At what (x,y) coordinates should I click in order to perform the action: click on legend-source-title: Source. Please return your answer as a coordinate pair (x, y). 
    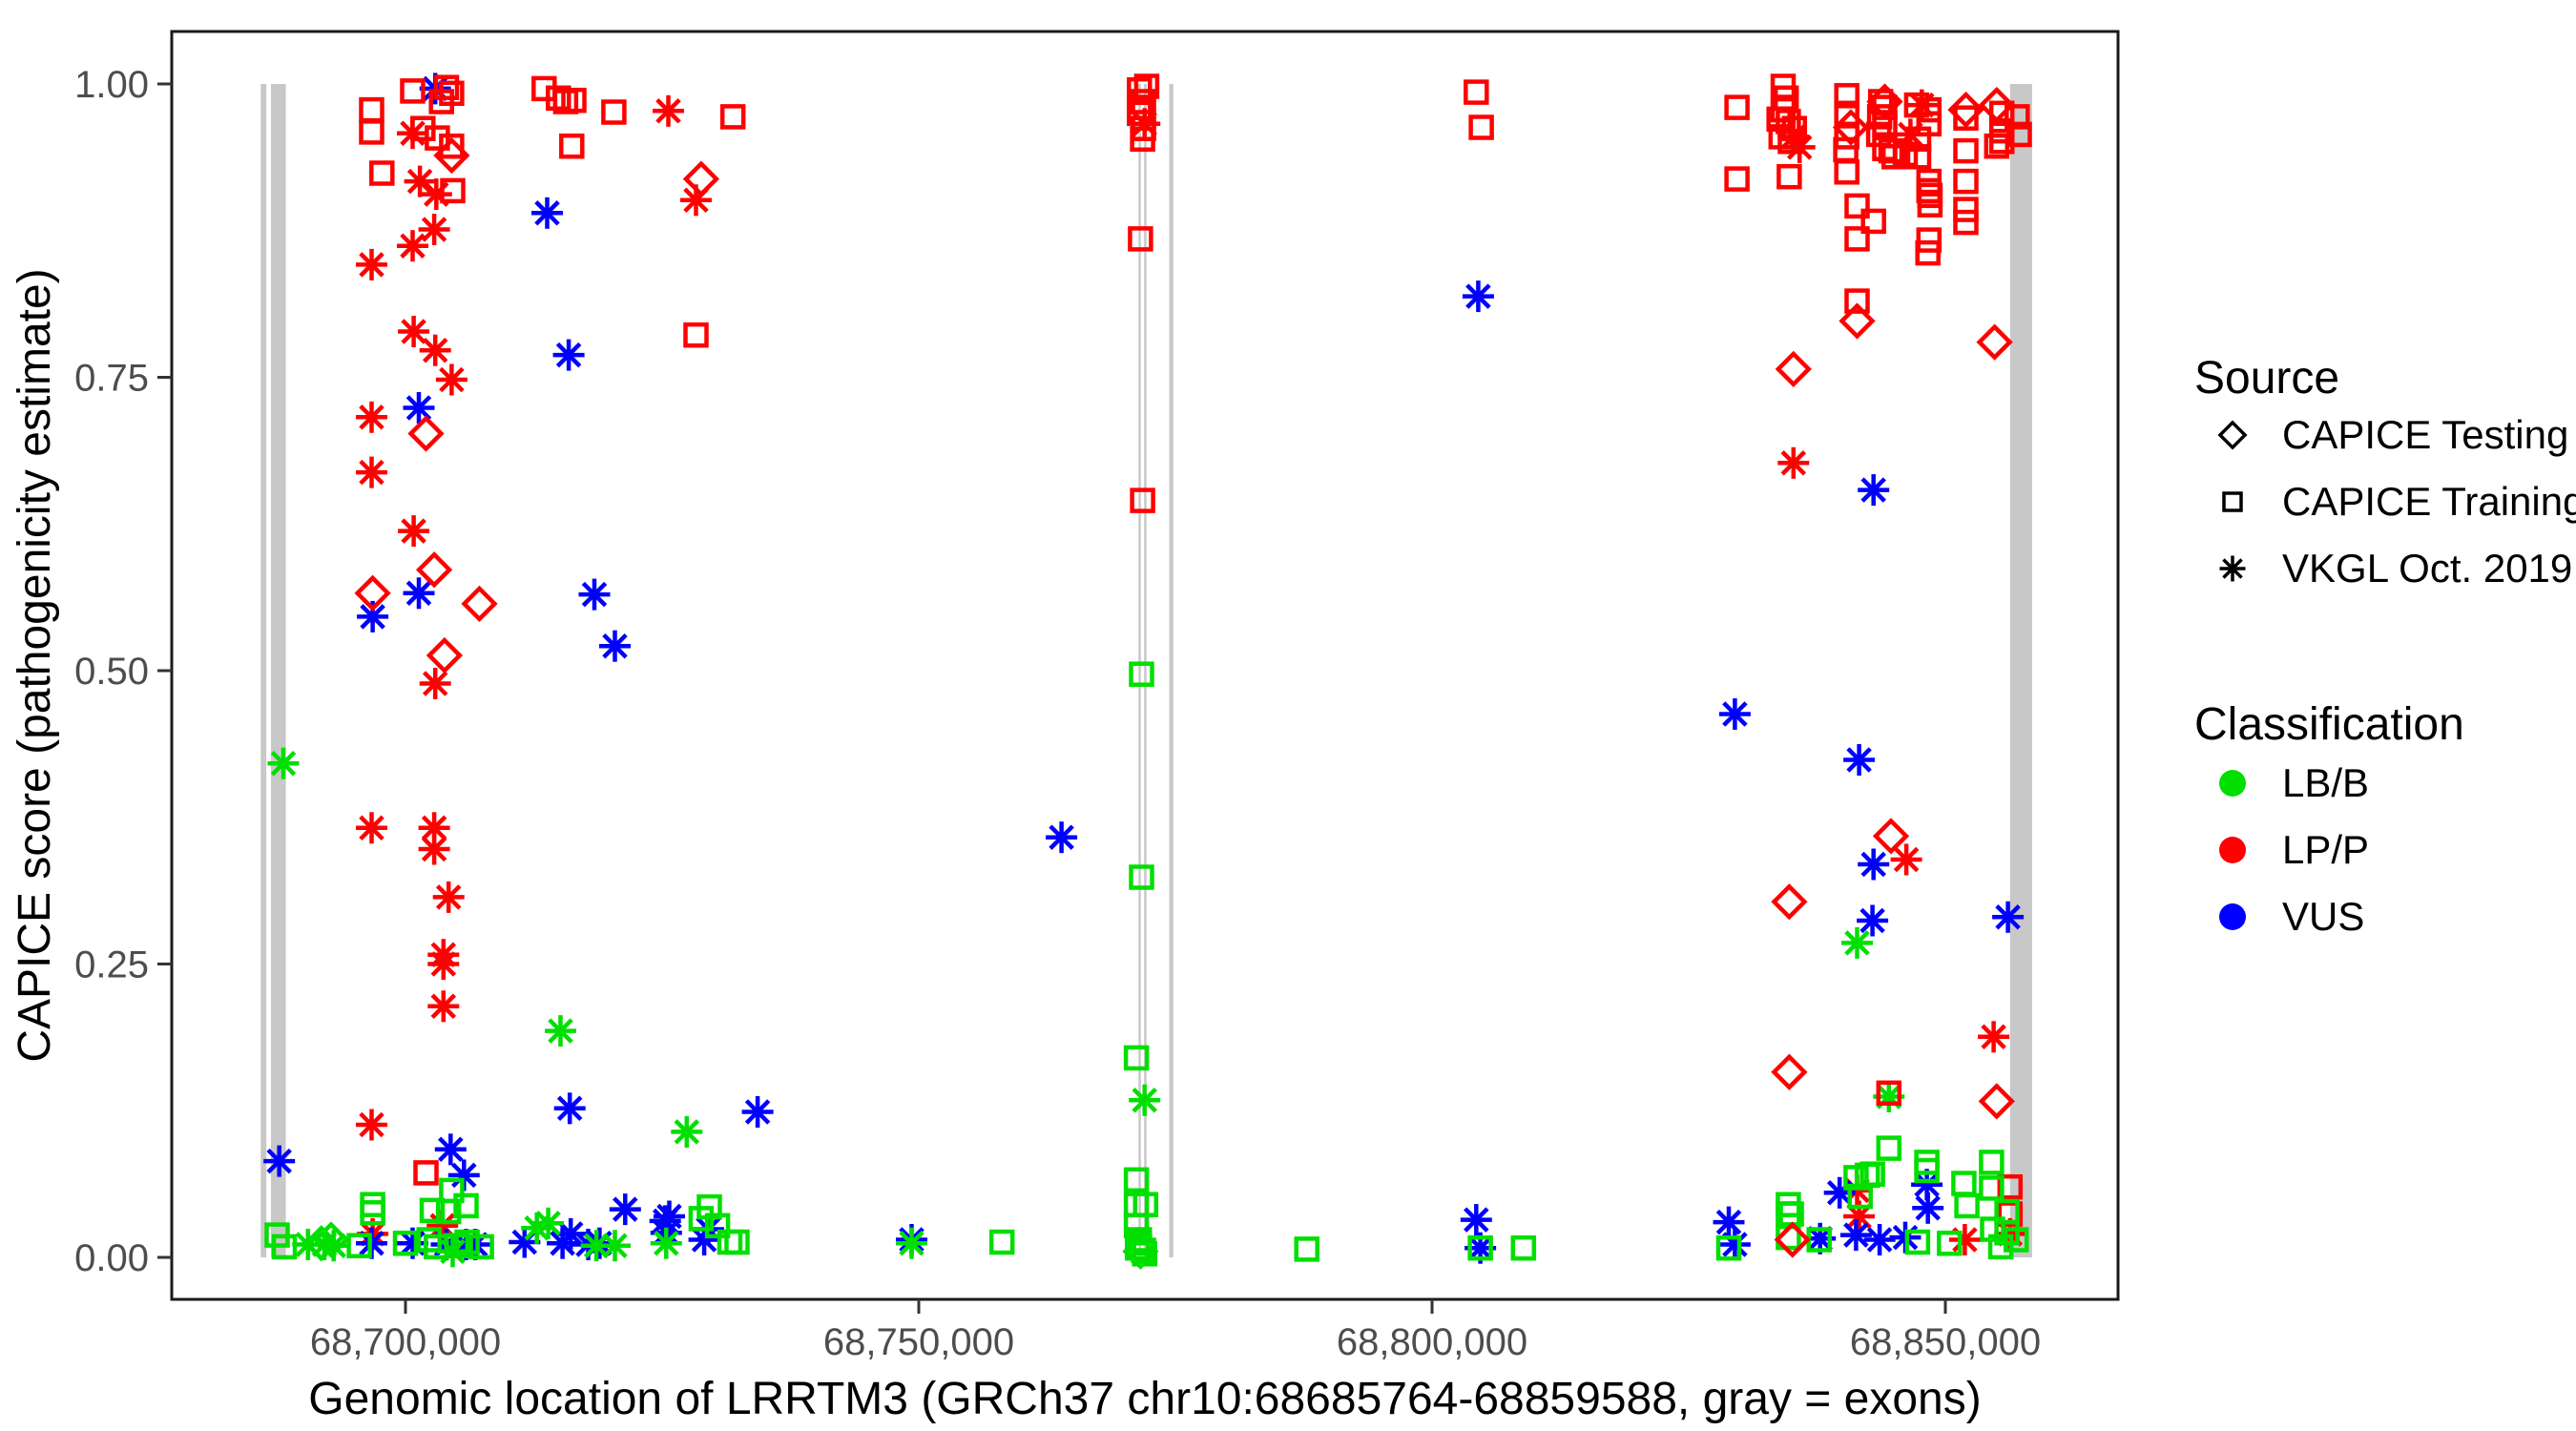
    Looking at the image, I should click on (2266, 378).